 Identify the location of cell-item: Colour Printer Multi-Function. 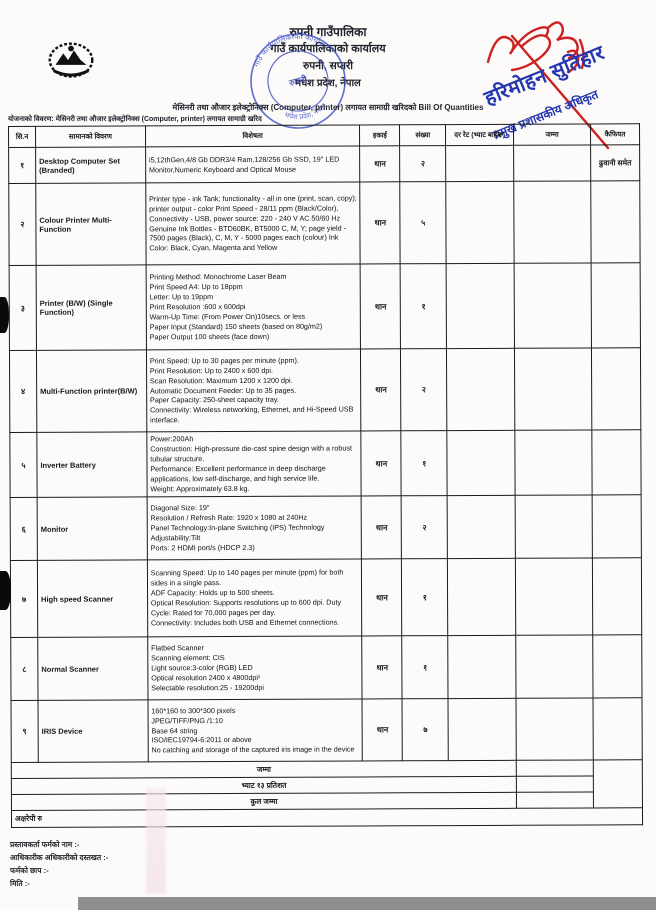
(90, 224).